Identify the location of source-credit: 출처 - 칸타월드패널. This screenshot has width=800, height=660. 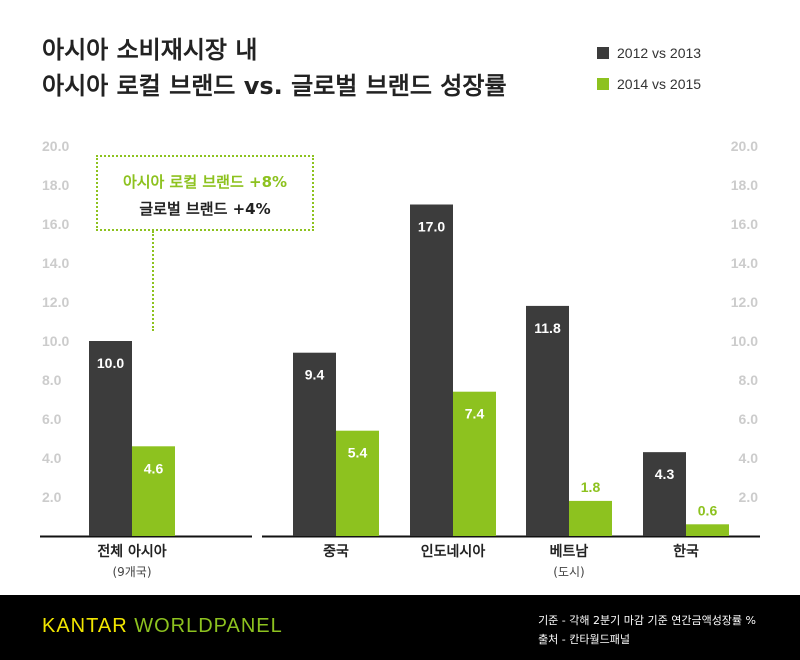
(584, 639).